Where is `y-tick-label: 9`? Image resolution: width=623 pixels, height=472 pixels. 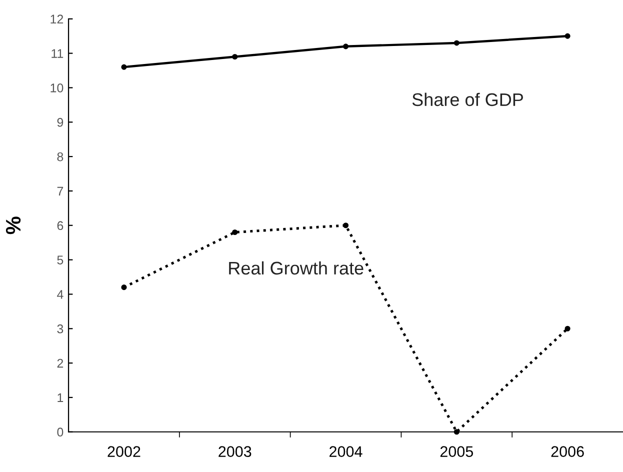
y-tick-label: 9 is located at coordinates (60, 122).